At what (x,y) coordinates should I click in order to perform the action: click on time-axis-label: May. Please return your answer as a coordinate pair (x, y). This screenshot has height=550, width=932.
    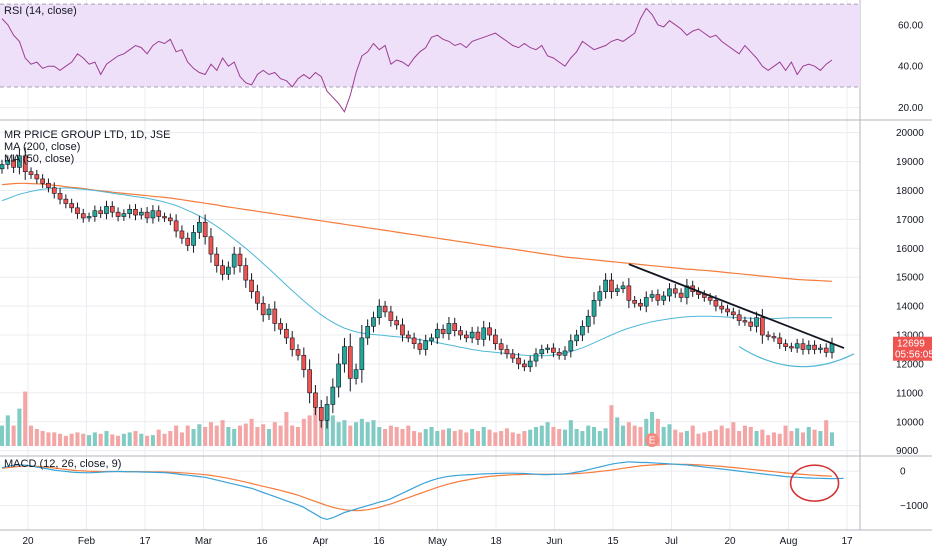
    Looking at the image, I should click on (437, 541).